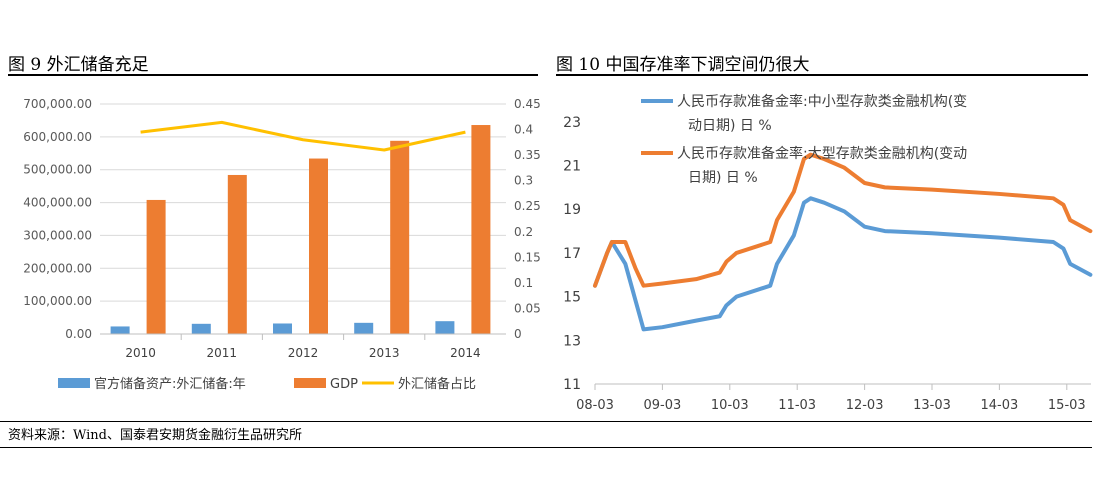 This screenshot has width=1103, height=478. I want to click on right-axis-tick-label: 0.25, so click(527, 206).